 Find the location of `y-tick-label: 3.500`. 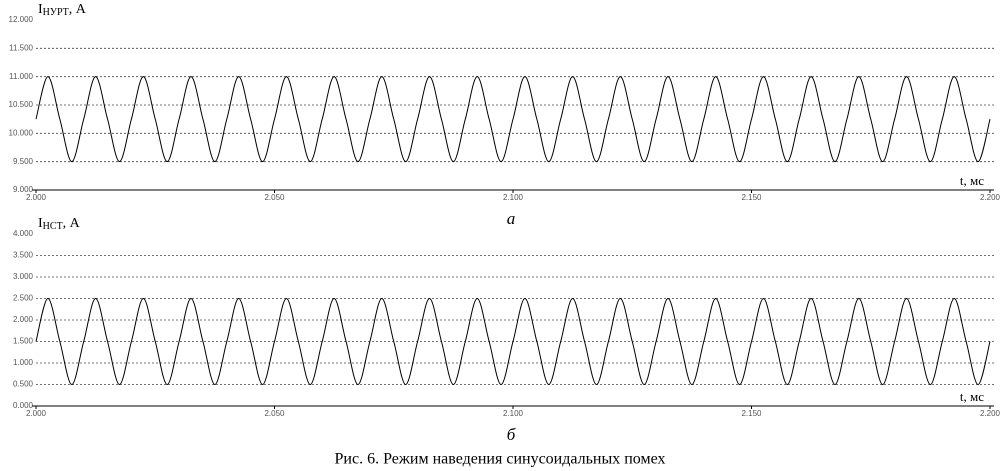

y-tick-label: 3.500 is located at coordinates (23, 255).